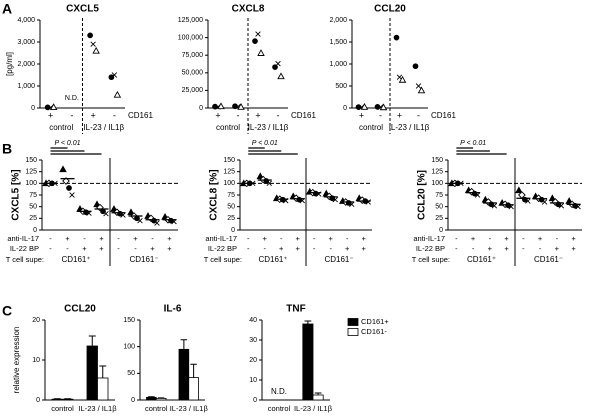 This screenshot has height=418, width=592. I want to click on significance-label: P < 0.01, so click(473, 143).